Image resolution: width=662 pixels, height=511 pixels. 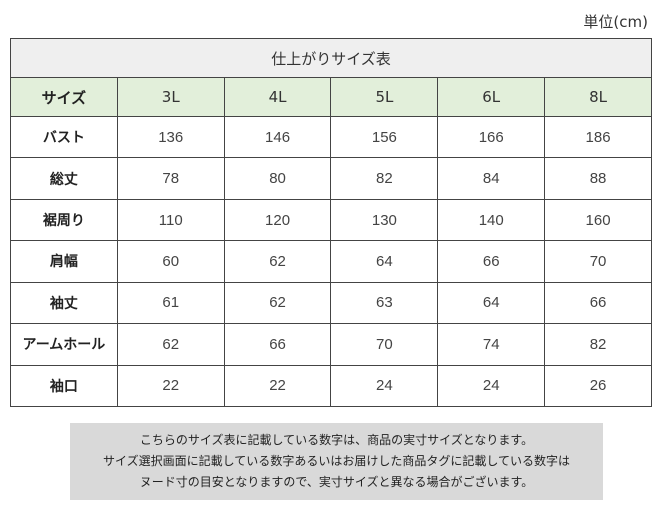 What do you see at coordinates (384, 303) in the screenshot?
I see `table-cell: 63` at bounding box center [384, 303].